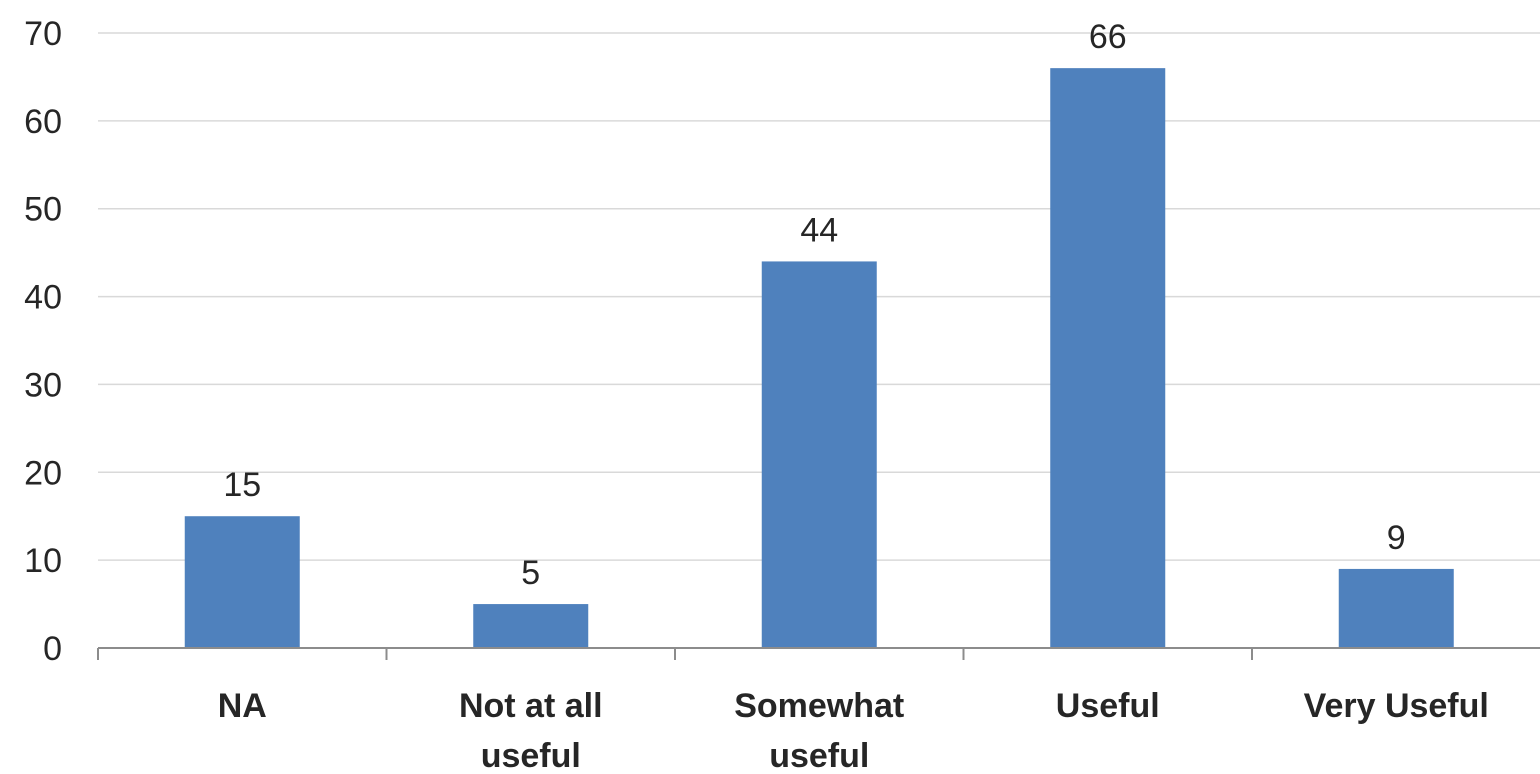  What do you see at coordinates (43, 473) in the screenshot?
I see `y-tick-label-20: 20` at bounding box center [43, 473].